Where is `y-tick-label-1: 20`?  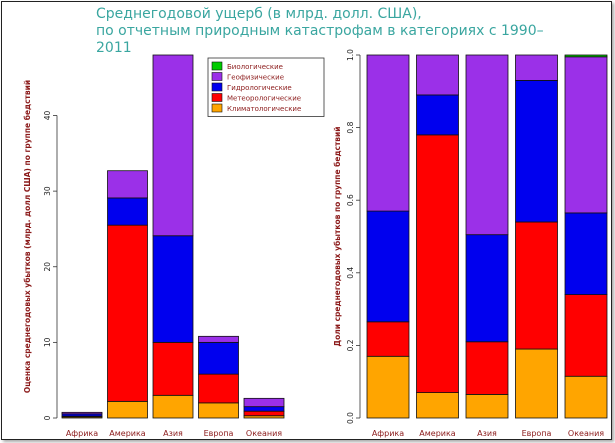 y-tick-label-1: 20 is located at coordinates (47, 267).